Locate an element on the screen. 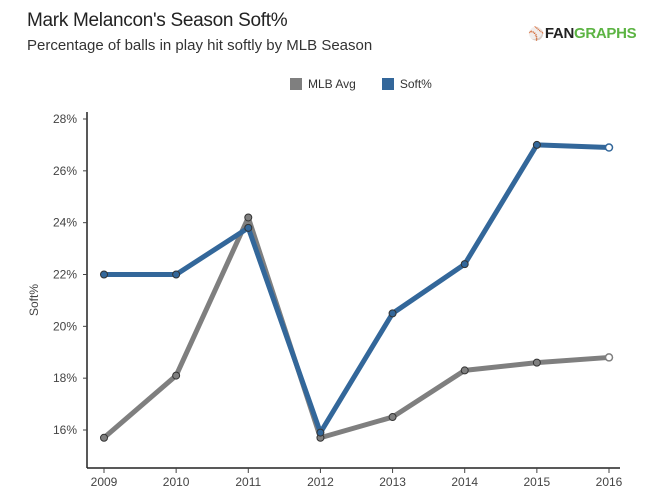 This screenshot has height=489, width=650. chart-title: Mark Melancon's Season Soft% is located at coordinates (157, 20).